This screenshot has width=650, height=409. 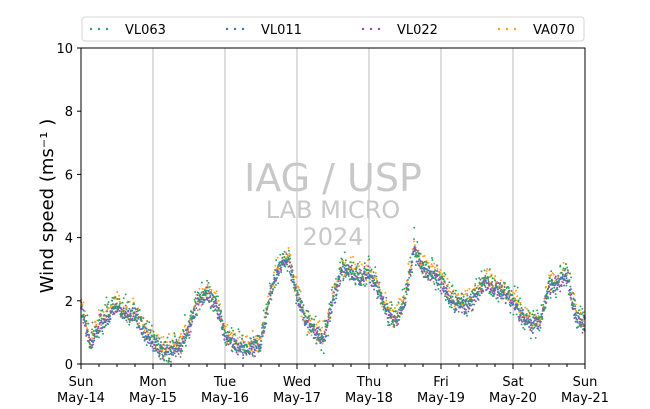 I want to click on legend: VL063 VL011 VL022 VA070, so click(x=333, y=29).